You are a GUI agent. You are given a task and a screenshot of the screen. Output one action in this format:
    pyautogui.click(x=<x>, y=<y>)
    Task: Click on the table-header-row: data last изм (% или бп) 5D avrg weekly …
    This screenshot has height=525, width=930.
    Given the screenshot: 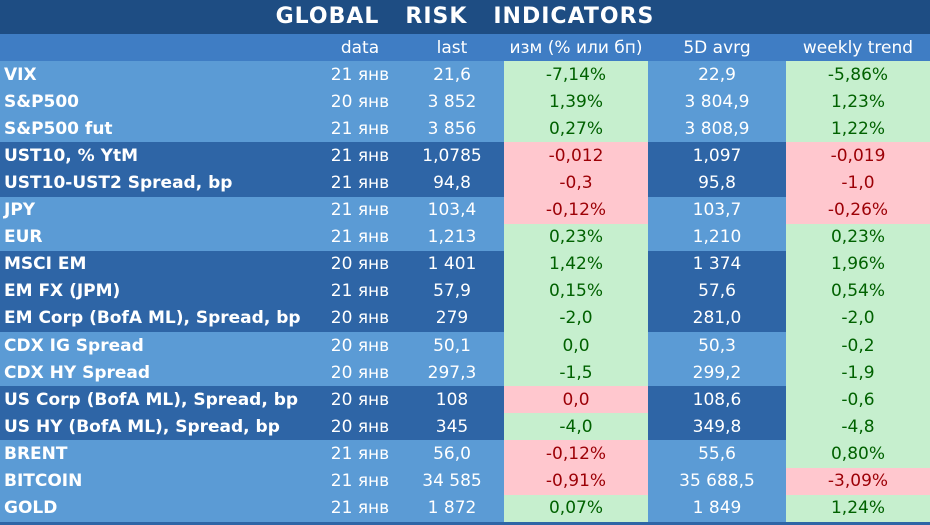 What is the action you would take?
    pyautogui.click(x=465, y=48)
    